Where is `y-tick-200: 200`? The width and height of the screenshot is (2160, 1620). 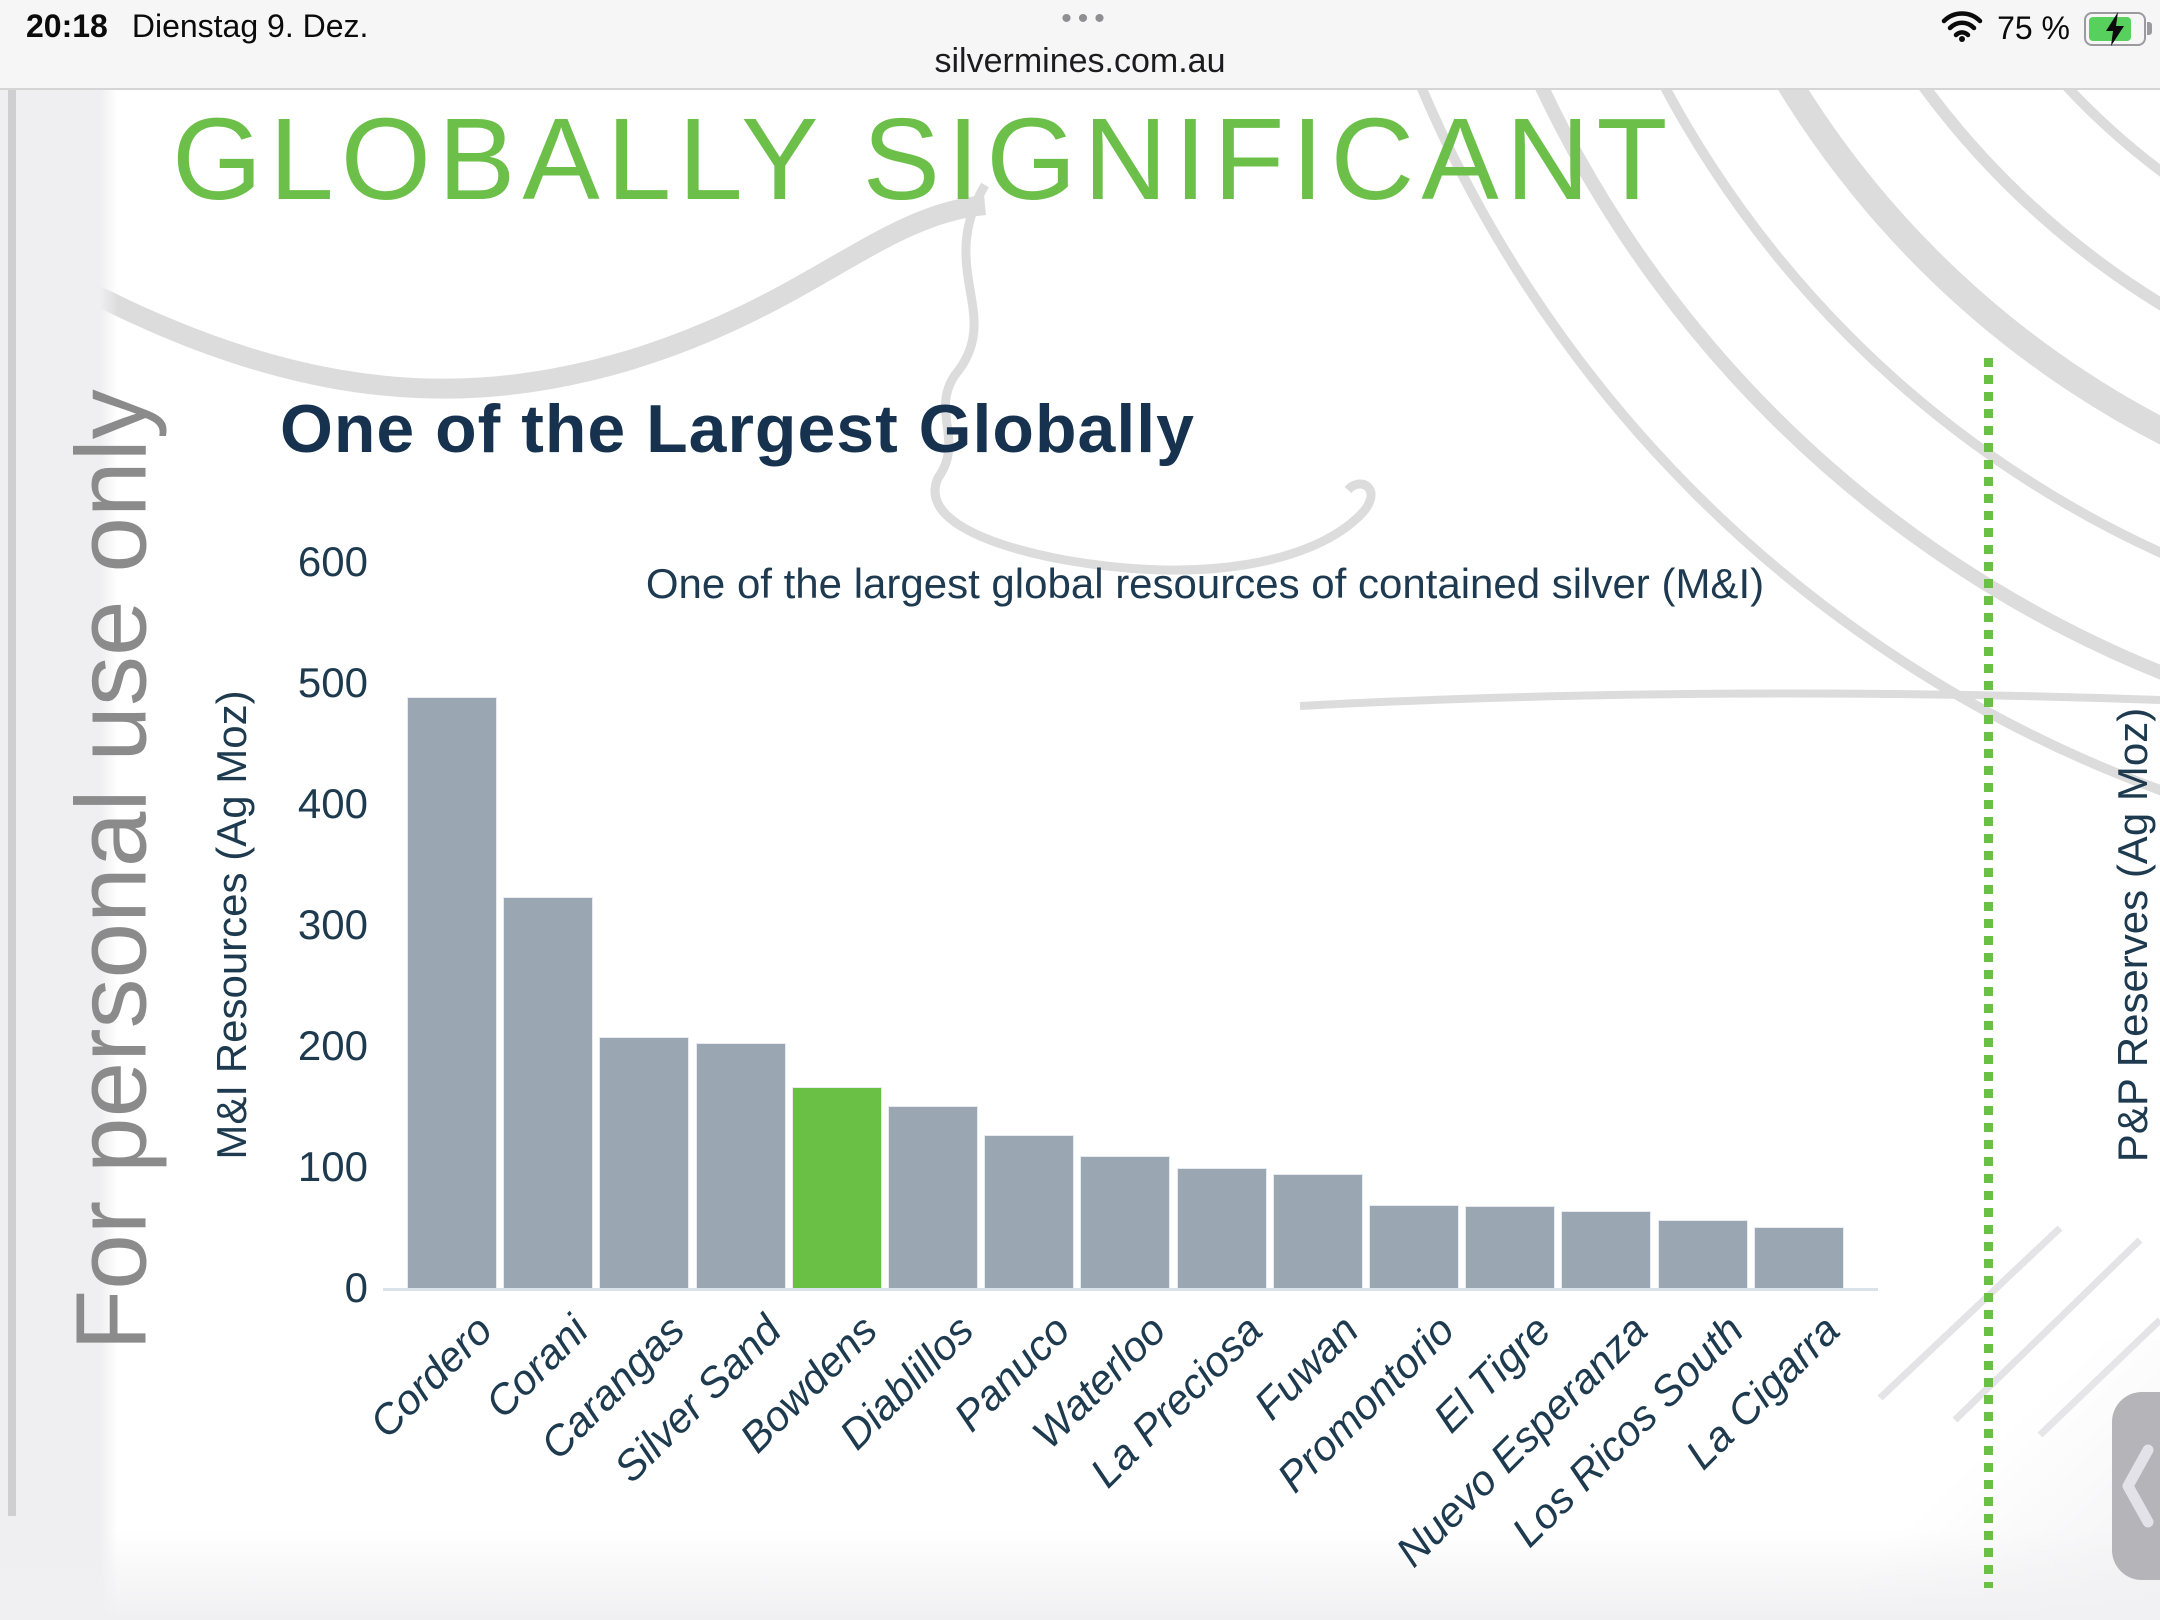
y-tick-200: 200 is located at coordinates (332, 1045).